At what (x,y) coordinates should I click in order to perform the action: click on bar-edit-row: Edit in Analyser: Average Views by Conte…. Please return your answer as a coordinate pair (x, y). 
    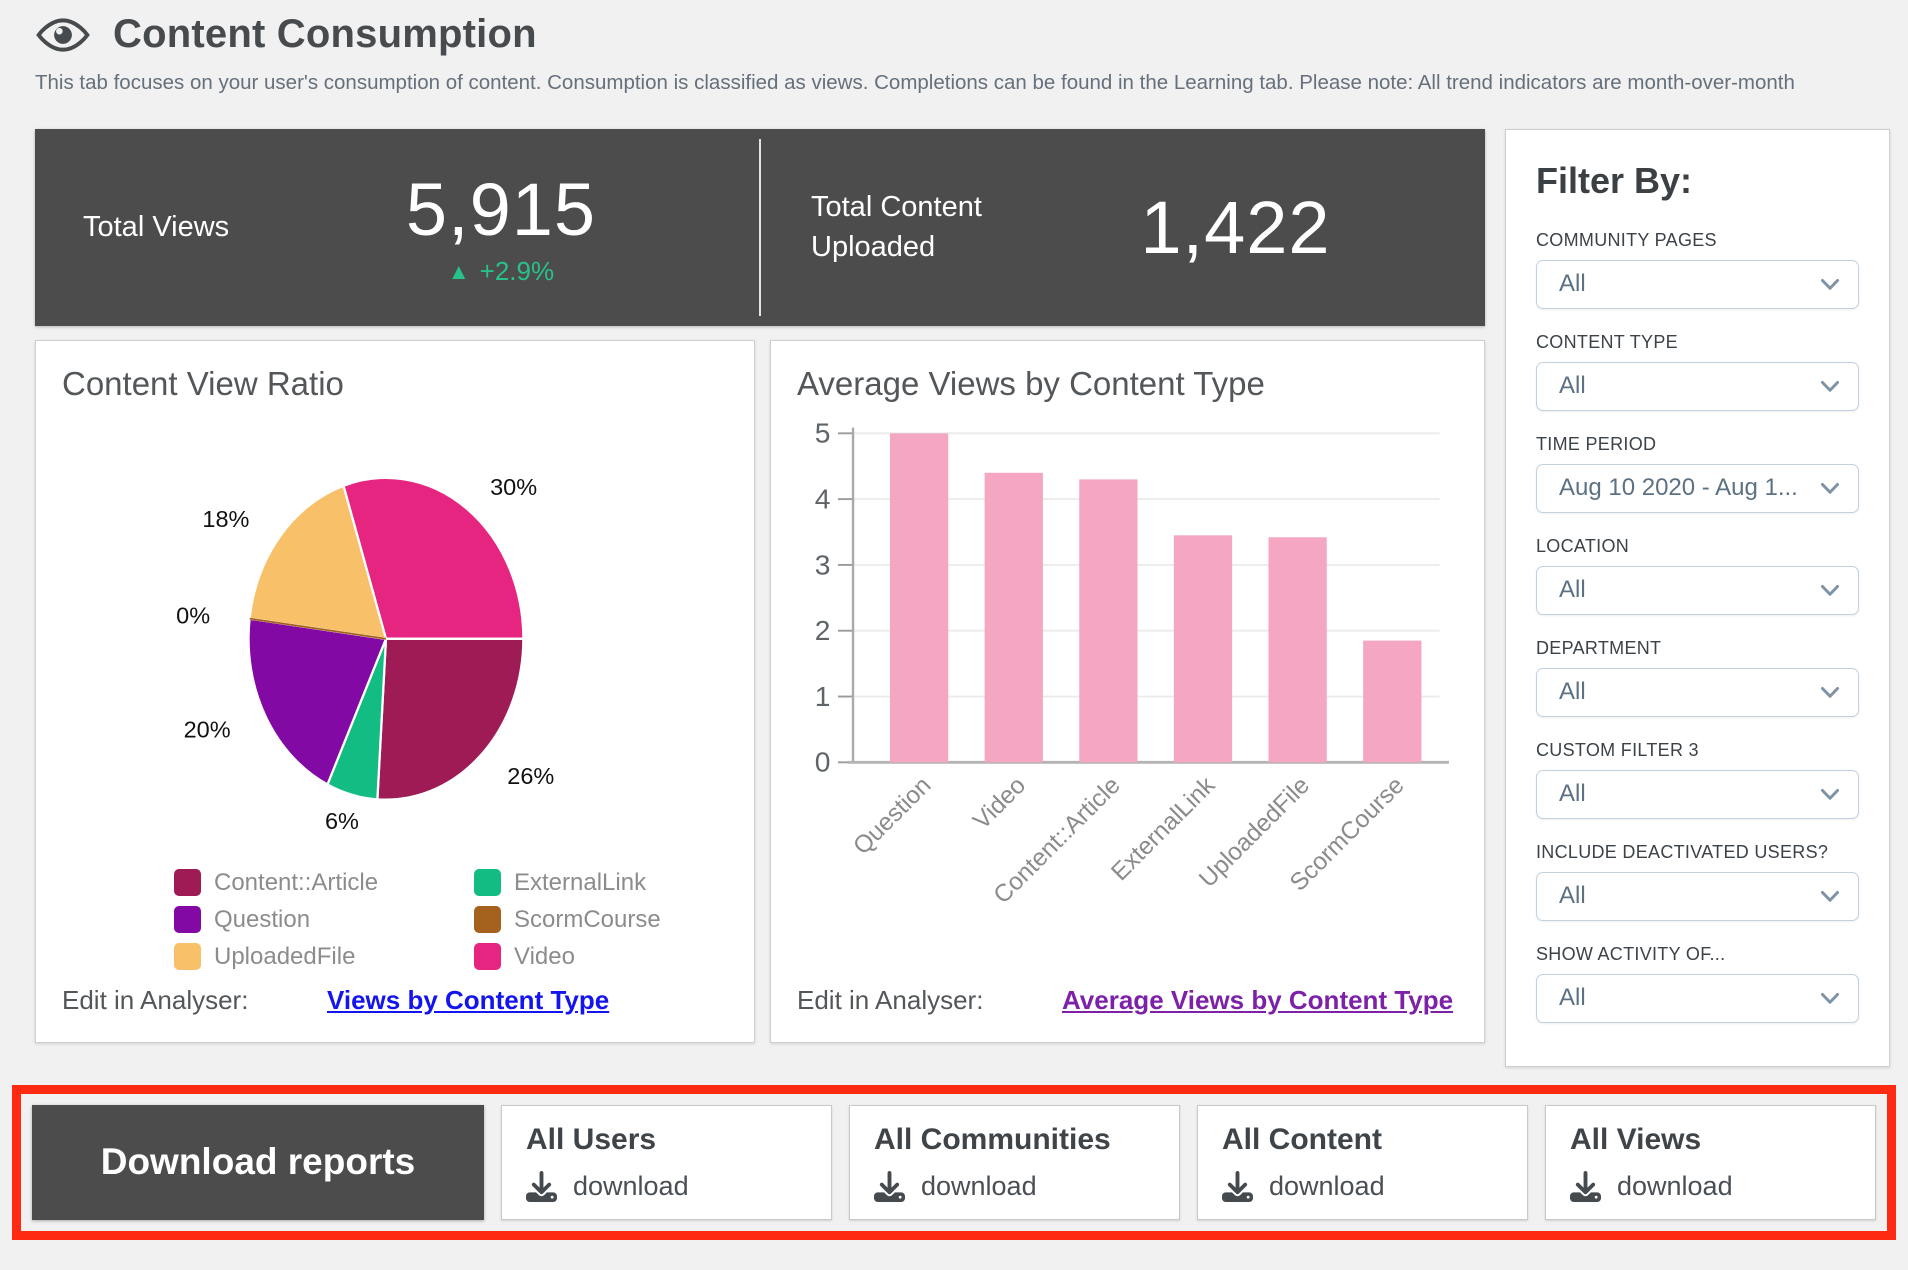
    Looking at the image, I should click on (1127, 993).